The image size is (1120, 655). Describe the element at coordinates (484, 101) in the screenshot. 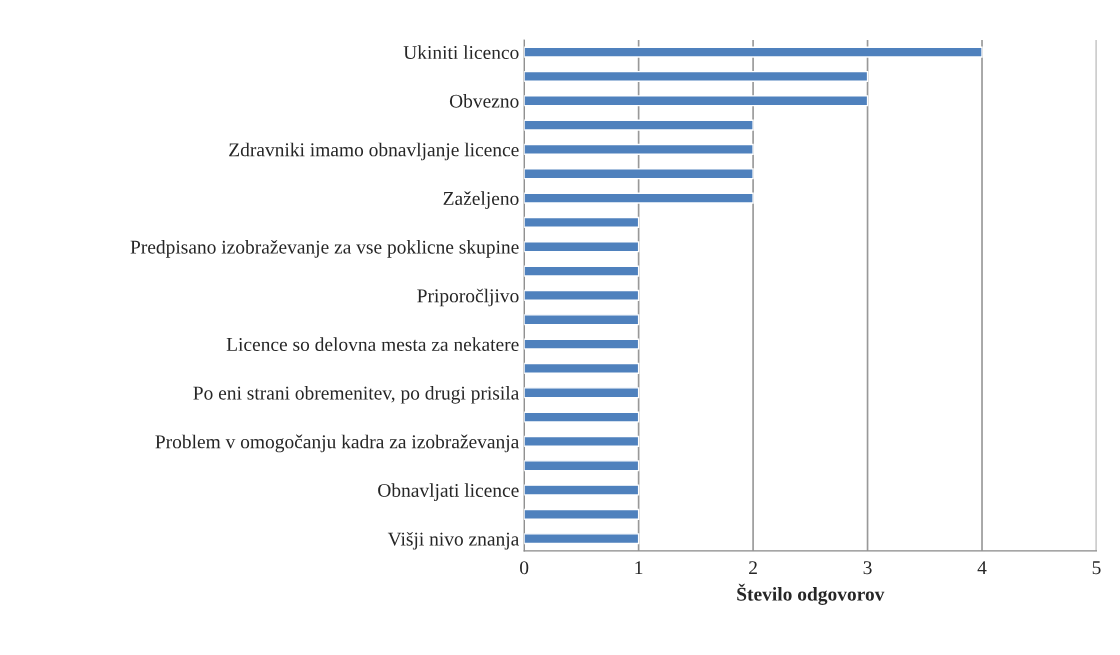

I see `y-tick-label: Obvezno` at that location.